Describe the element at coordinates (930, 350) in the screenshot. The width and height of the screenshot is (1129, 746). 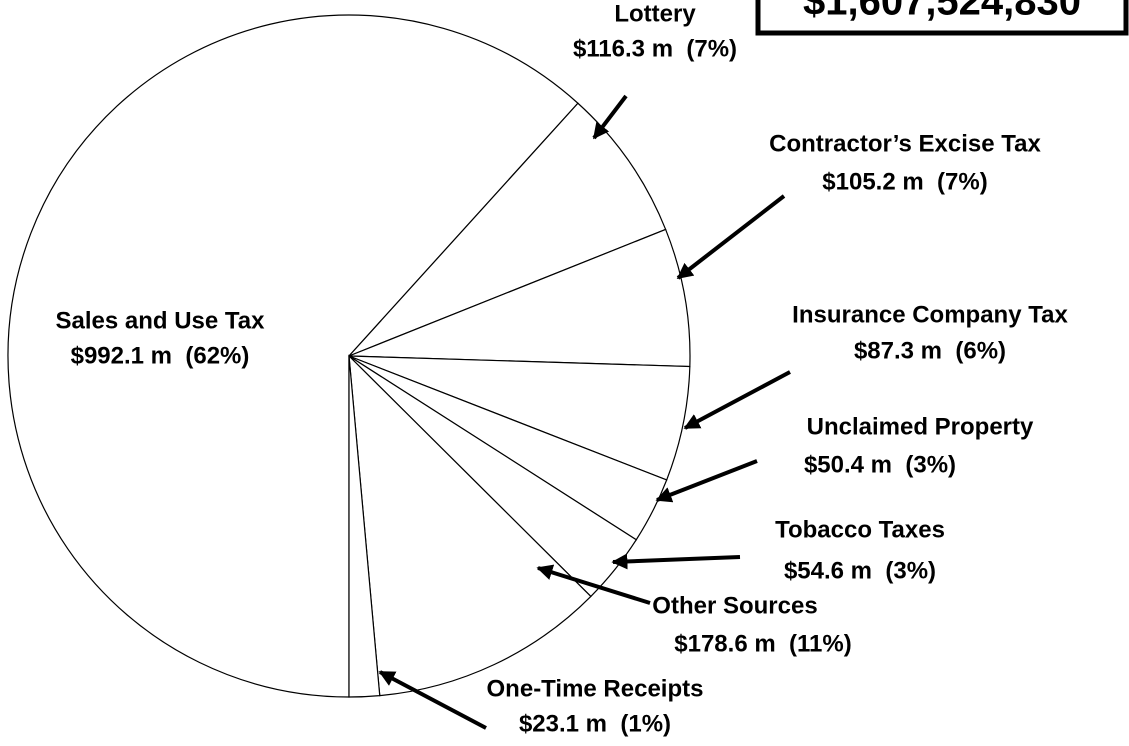
I see `slice-value-label: $87.3 m (6%)` at that location.